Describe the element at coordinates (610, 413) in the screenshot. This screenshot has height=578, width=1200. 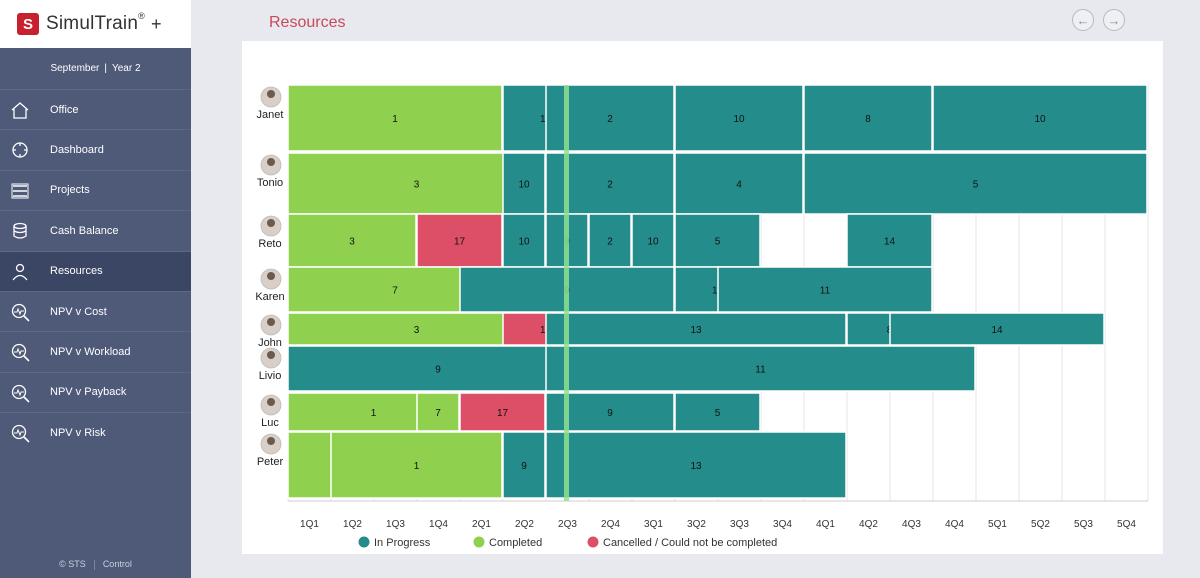
I see `task-bar-label: 9` at that location.